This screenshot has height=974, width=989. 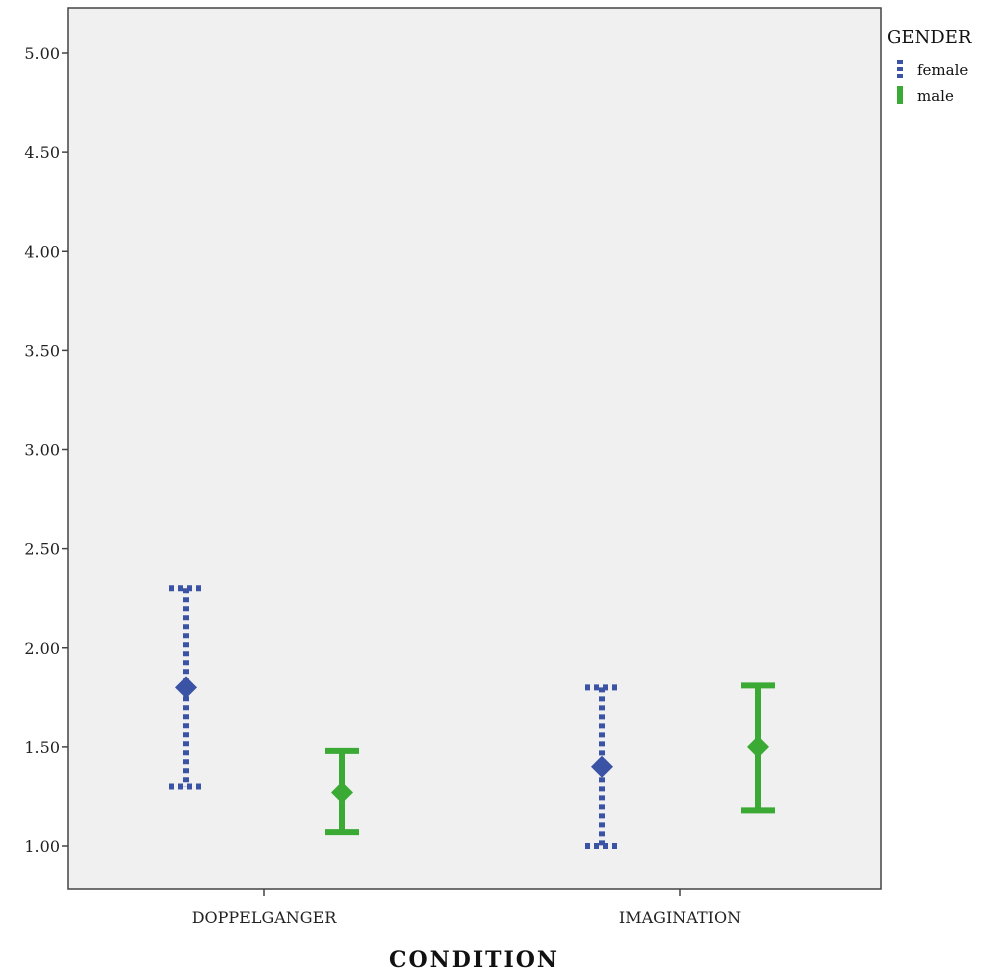 I want to click on y-tick-label: 1.00, so click(x=42, y=846).